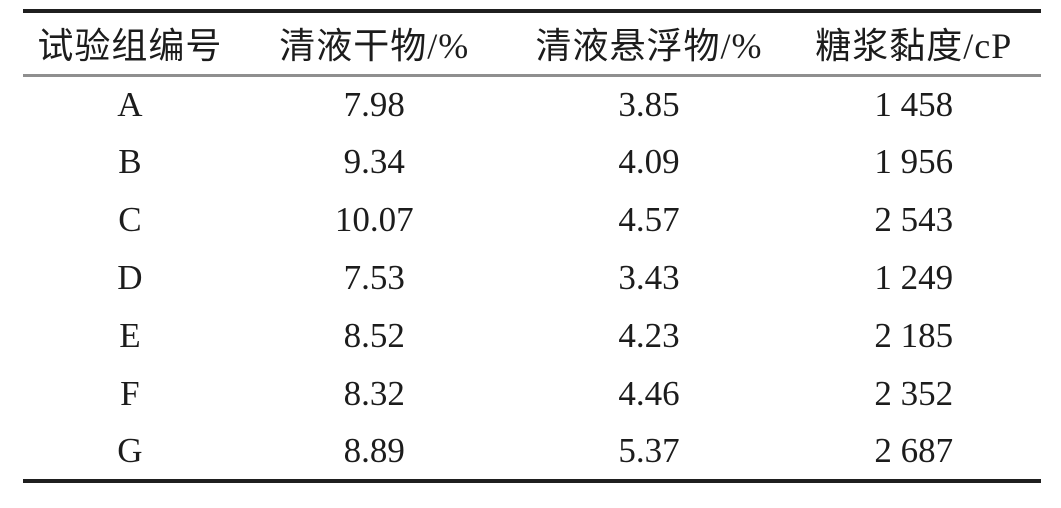 This screenshot has height=508, width=1061. I want to click on table-row: G 8.89 5.37 2 687, so click(532, 452).